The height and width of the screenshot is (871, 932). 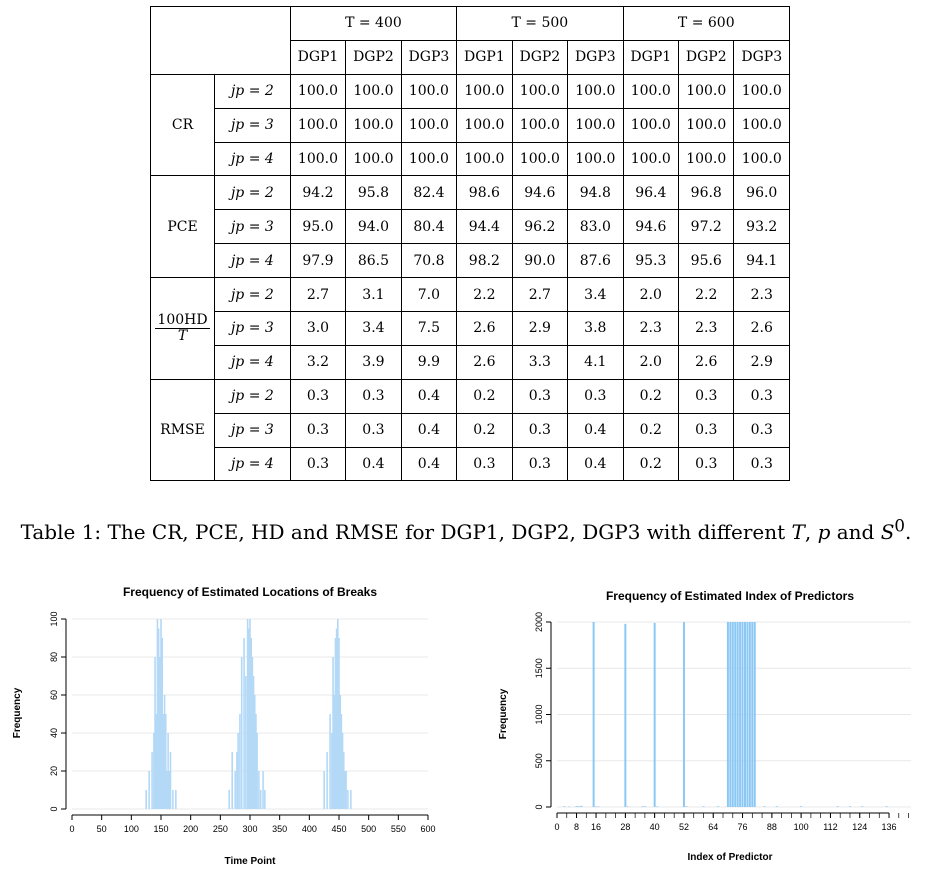 I want to click on value-cell: 94.4, so click(x=484, y=227).